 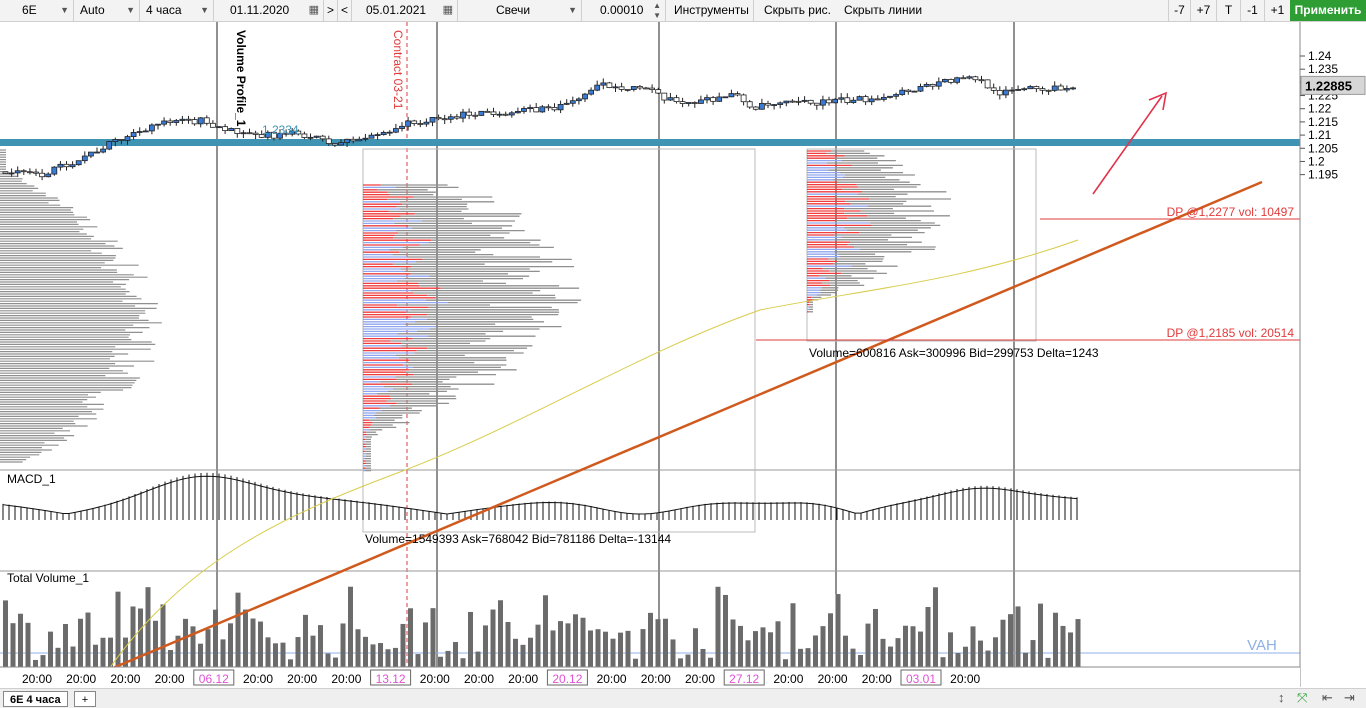 I want to click on price-tick-label: 1.205, so click(x=1323, y=148).